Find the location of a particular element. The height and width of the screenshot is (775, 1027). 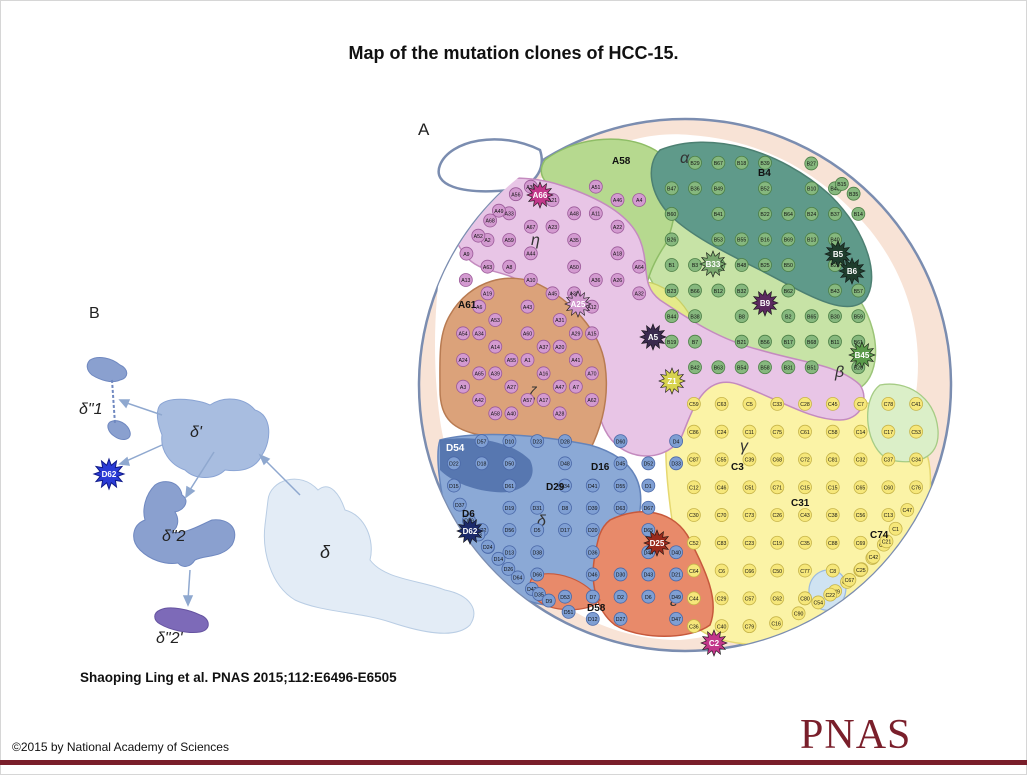

sample-cell: C76 is located at coordinates (916, 487).